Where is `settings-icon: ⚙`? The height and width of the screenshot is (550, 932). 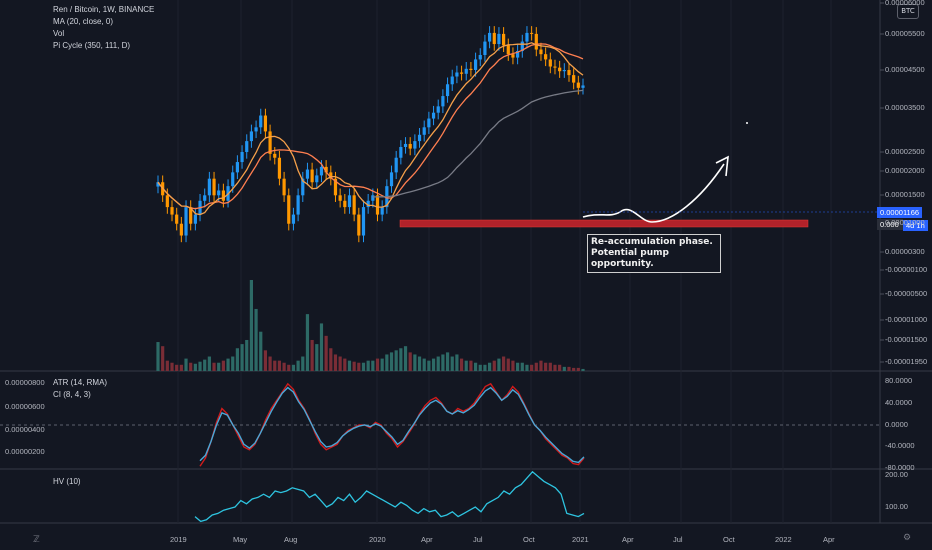
settings-icon: ⚙ is located at coordinates (907, 538).